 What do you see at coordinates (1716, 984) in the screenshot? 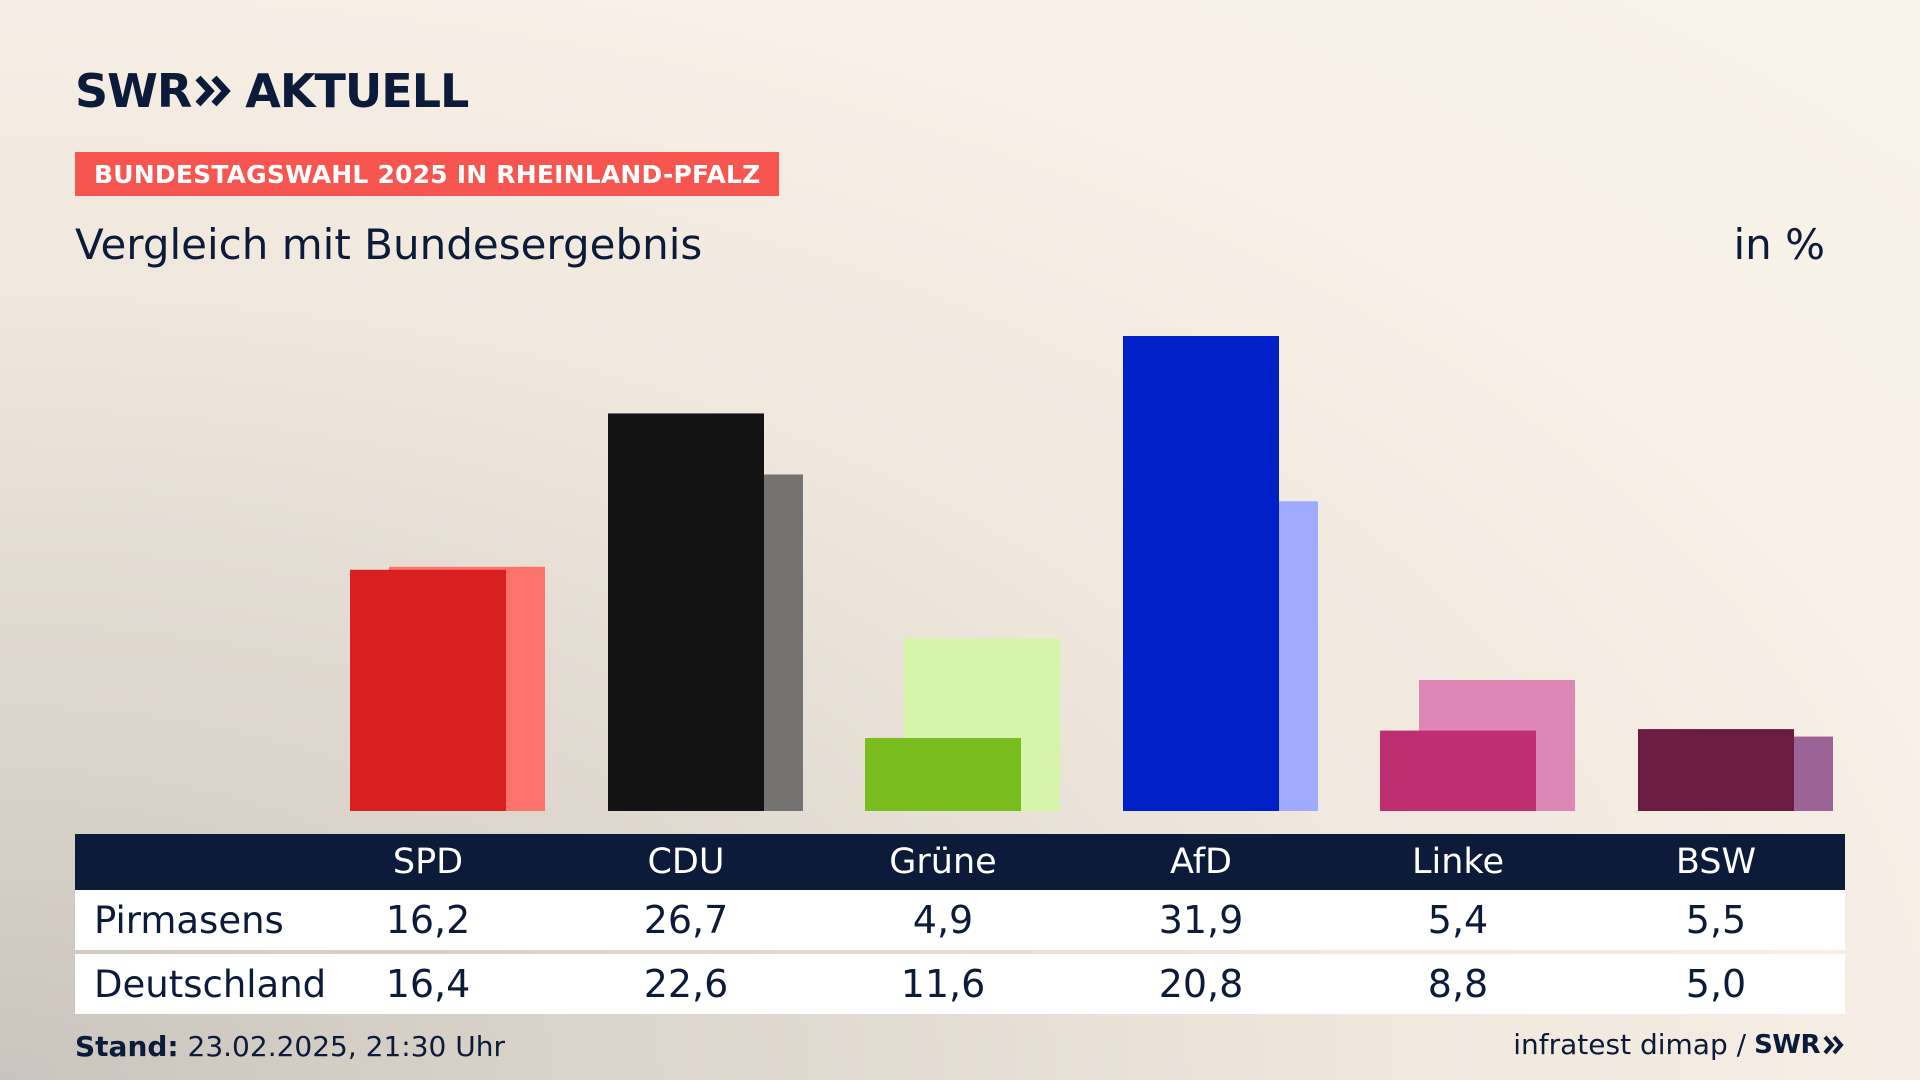
I see `value-deutschland-bsw: 5,0` at bounding box center [1716, 984].